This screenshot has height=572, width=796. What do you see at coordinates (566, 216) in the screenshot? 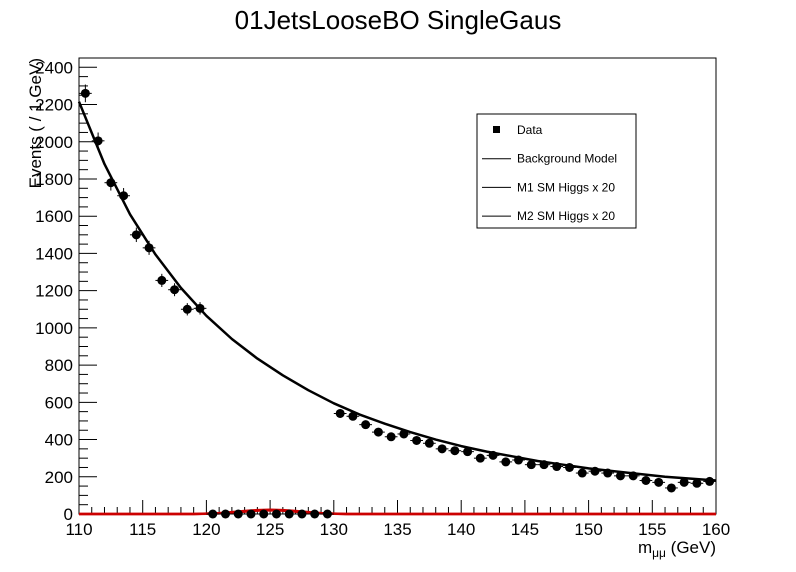
I see `legend-label: M2 SM Higgs x 20` at bounding box center [566, 216].